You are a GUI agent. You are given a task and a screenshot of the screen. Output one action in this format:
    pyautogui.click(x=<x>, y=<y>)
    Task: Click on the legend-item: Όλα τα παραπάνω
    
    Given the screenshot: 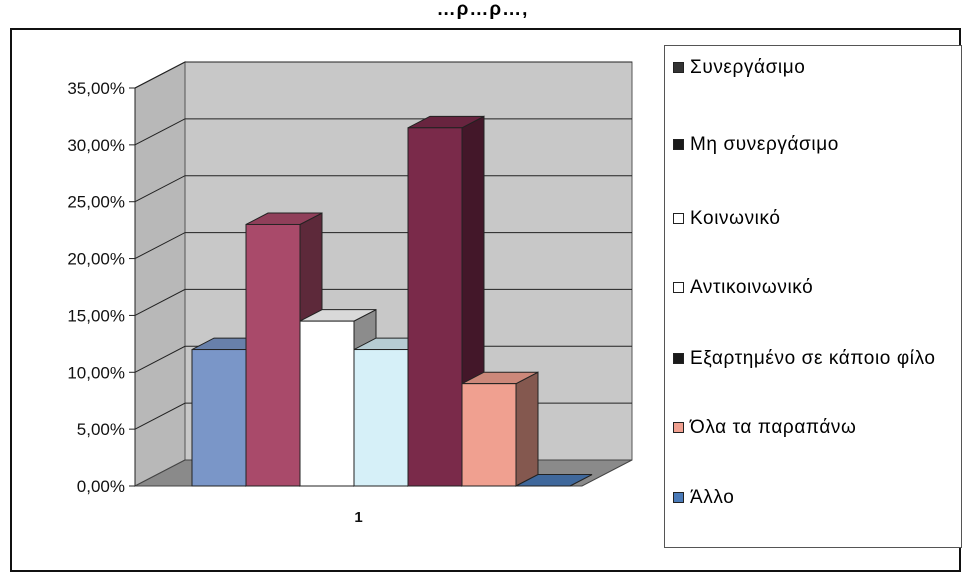 What is the action you would take?
    pyautogui.click(x=814, y=427)
    